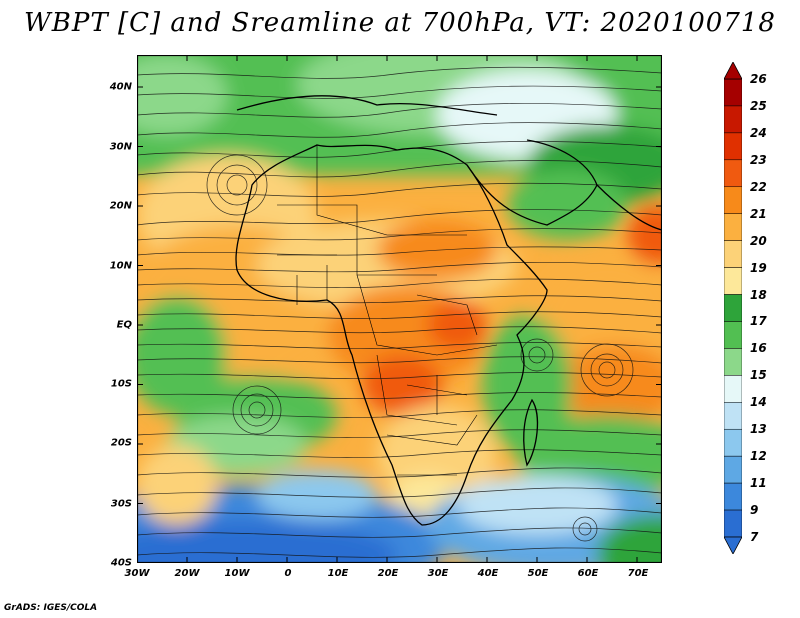 The width and height of the screenshot is (800, 618). I want to click on colorbar-label: 20, so click(758, 240).